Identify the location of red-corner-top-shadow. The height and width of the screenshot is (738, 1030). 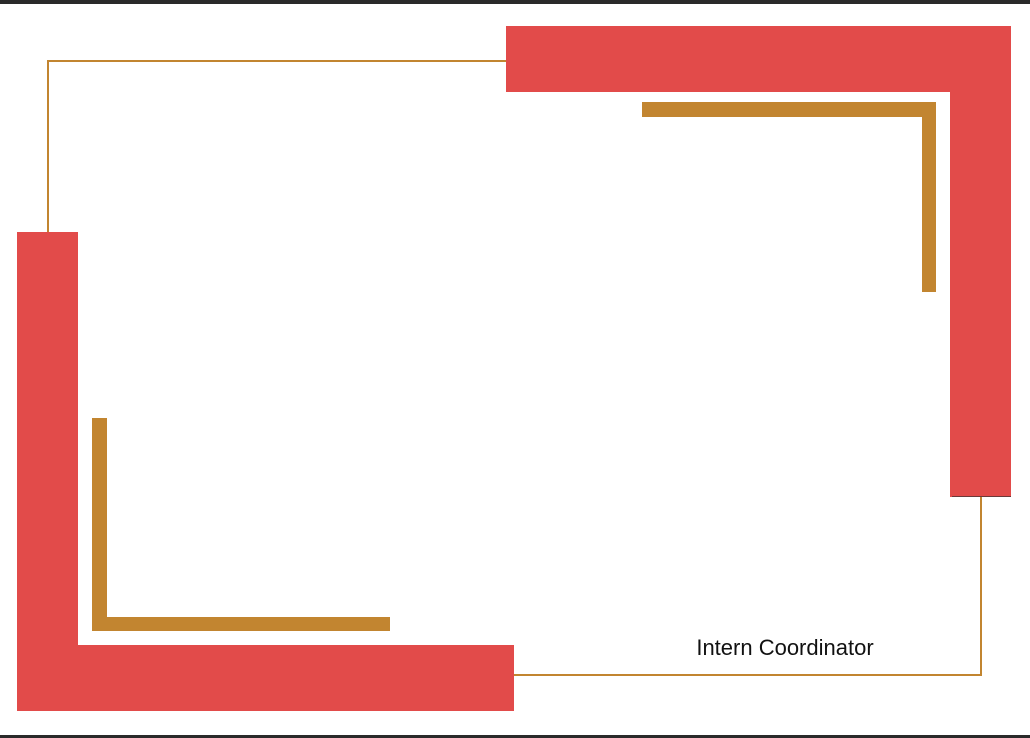
(981, 496).